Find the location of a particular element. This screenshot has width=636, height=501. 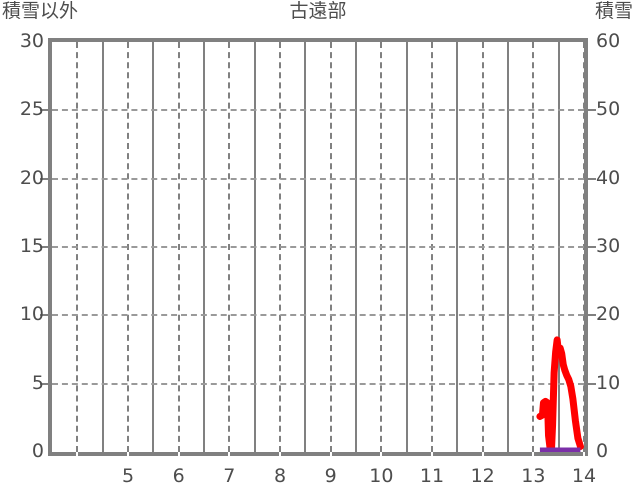

x-axis-label: 5 is located at coordinates (128, 476).